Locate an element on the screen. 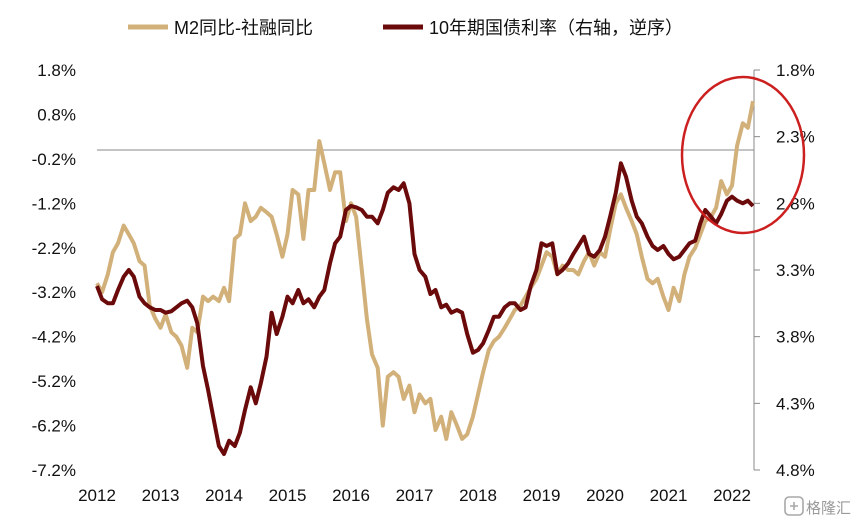 This screenshot has width=859, height=525. left-axis-tick-label: -6.2% is located at coordinates (54, 426).